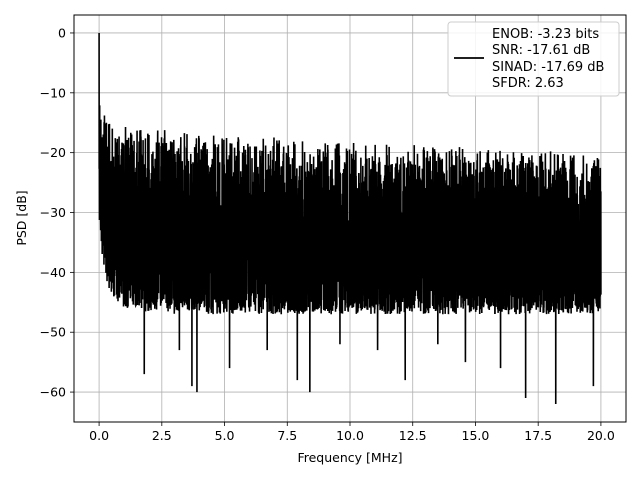 The height and width of the screenshot is (480, 640). What do you see at coordinates (350, 435) in the screenshot?
I see `x-tick-label: 10.0` at bounding box center [350, 435].